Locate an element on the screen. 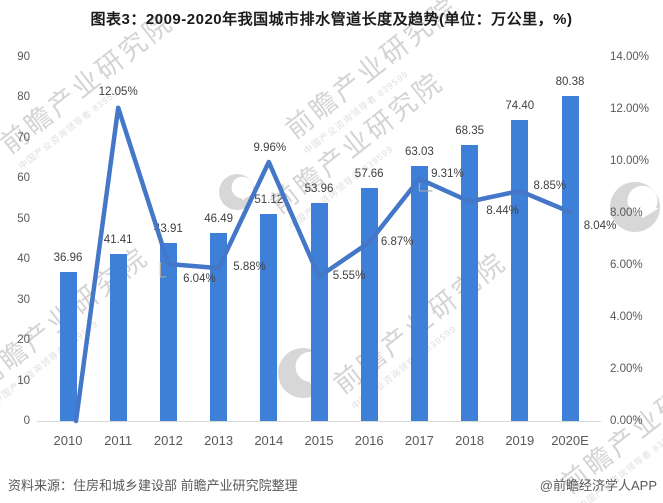 This screenshot has width=663, height=503. right-axis-tick: 10.00% is located at coordinates (630, 161).